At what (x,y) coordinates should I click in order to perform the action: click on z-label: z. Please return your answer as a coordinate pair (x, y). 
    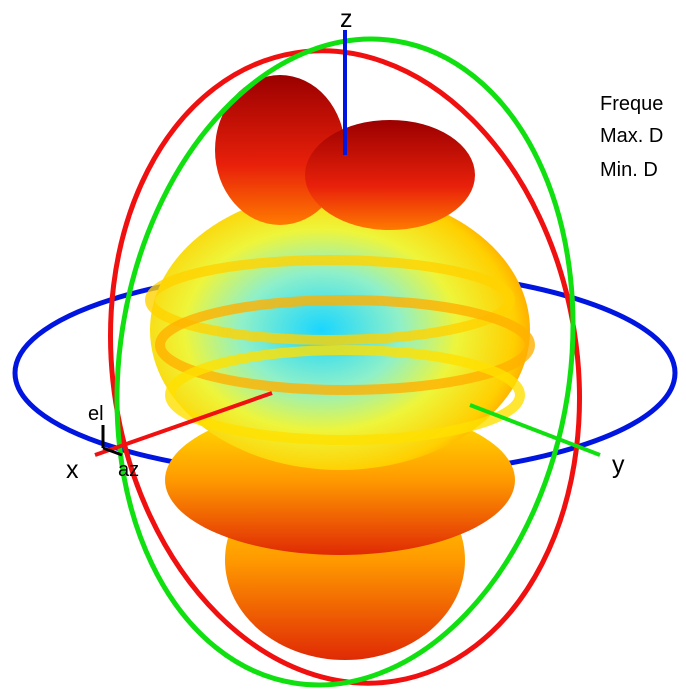
    Looking at the image, I should click on (346, 19).